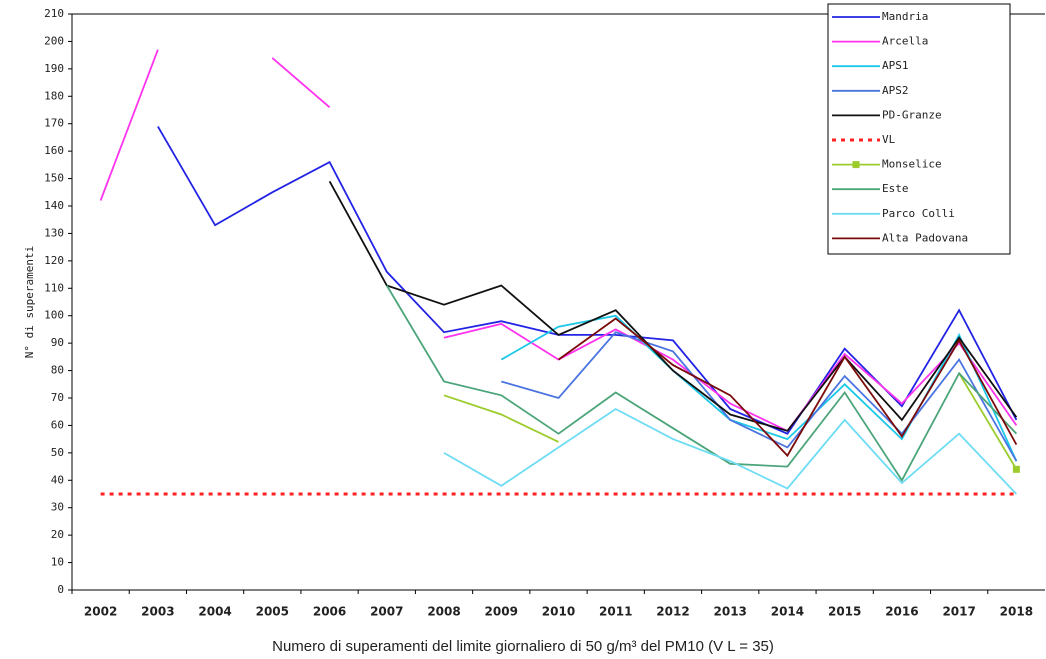  What do you see at coordinates (895, 188) in the screenshot?
I see `legend-label: Este` at bounding box center [895, 188].